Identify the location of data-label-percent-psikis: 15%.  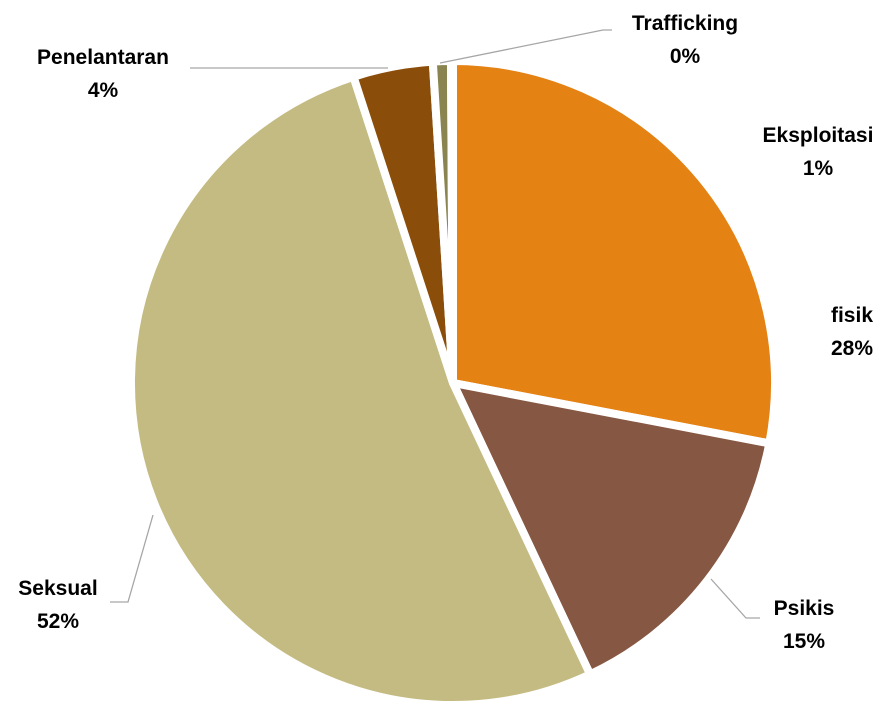
(804, 641).